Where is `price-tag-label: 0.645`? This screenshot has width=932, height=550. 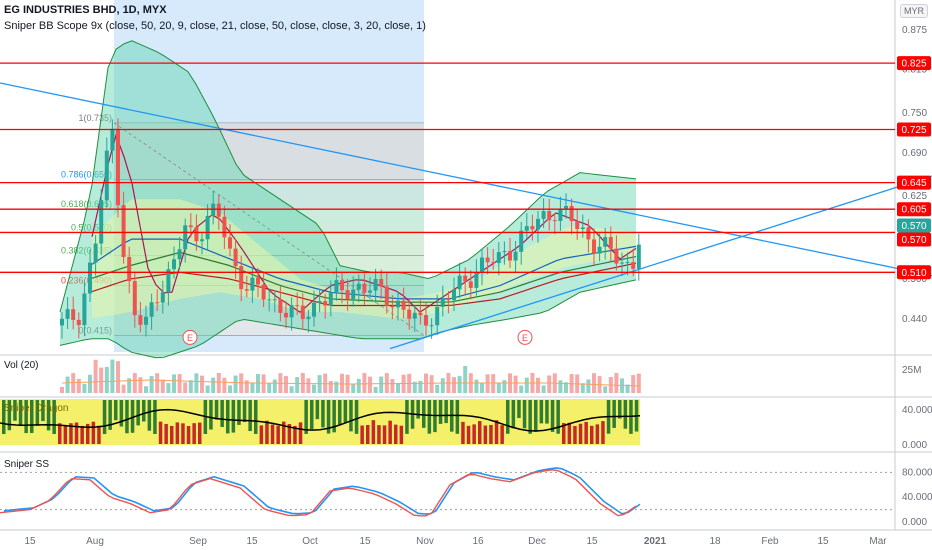 price-tag-label: 0.645 is located at coordinates (913, 183).